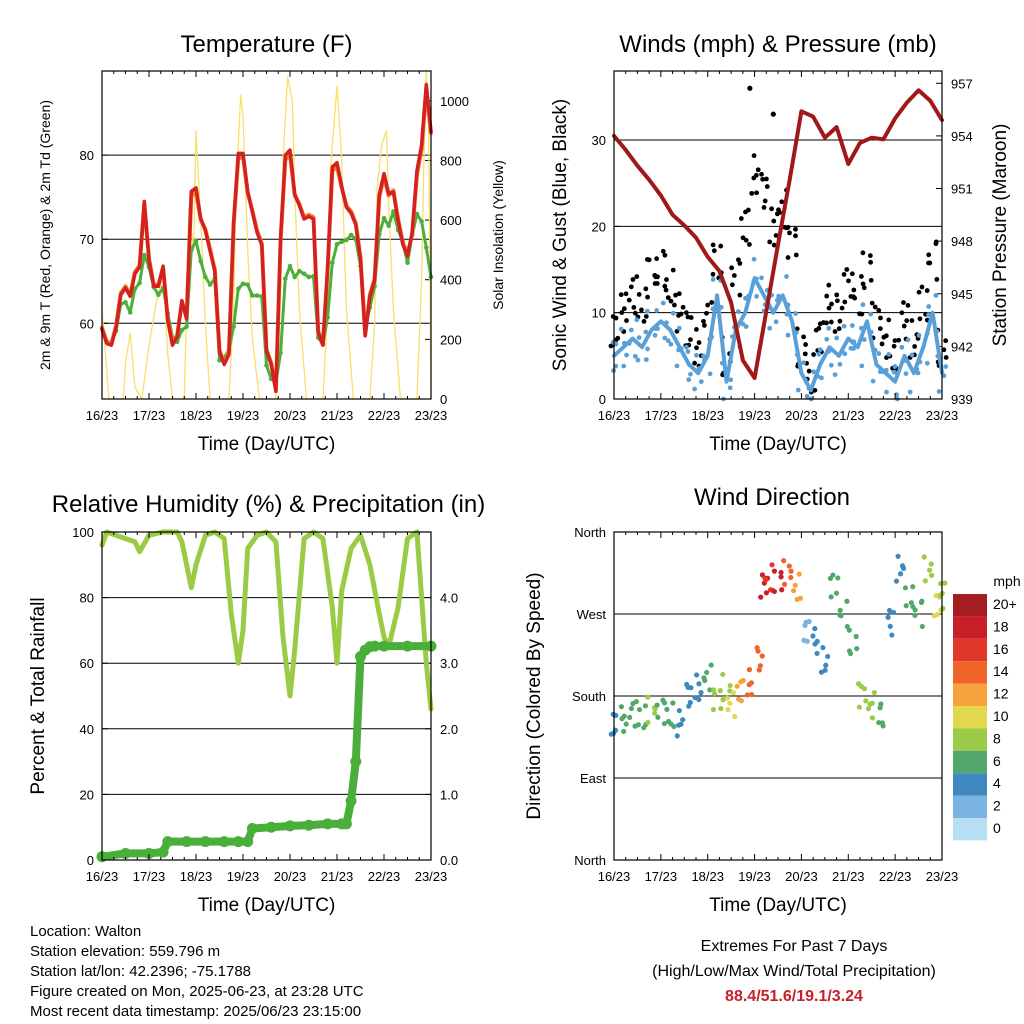 This screenshot has width=1024, height=1024. I want to click on x-tick-label: 20/23, so click(290, 415).